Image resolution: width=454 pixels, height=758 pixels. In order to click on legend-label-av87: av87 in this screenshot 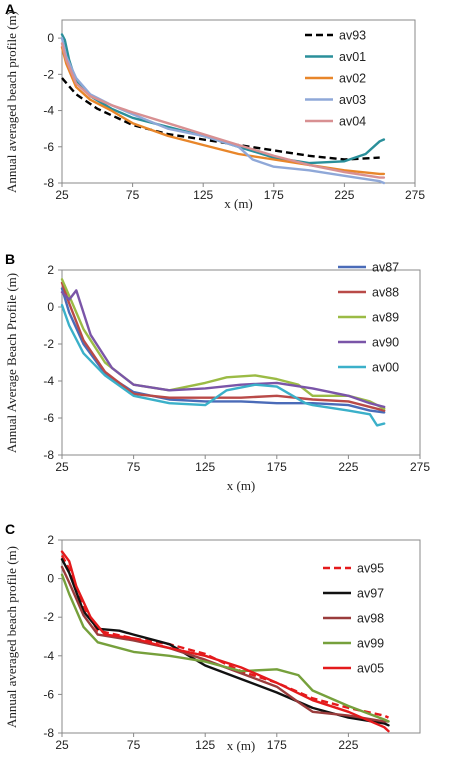, I will do `click(385, 268)`.